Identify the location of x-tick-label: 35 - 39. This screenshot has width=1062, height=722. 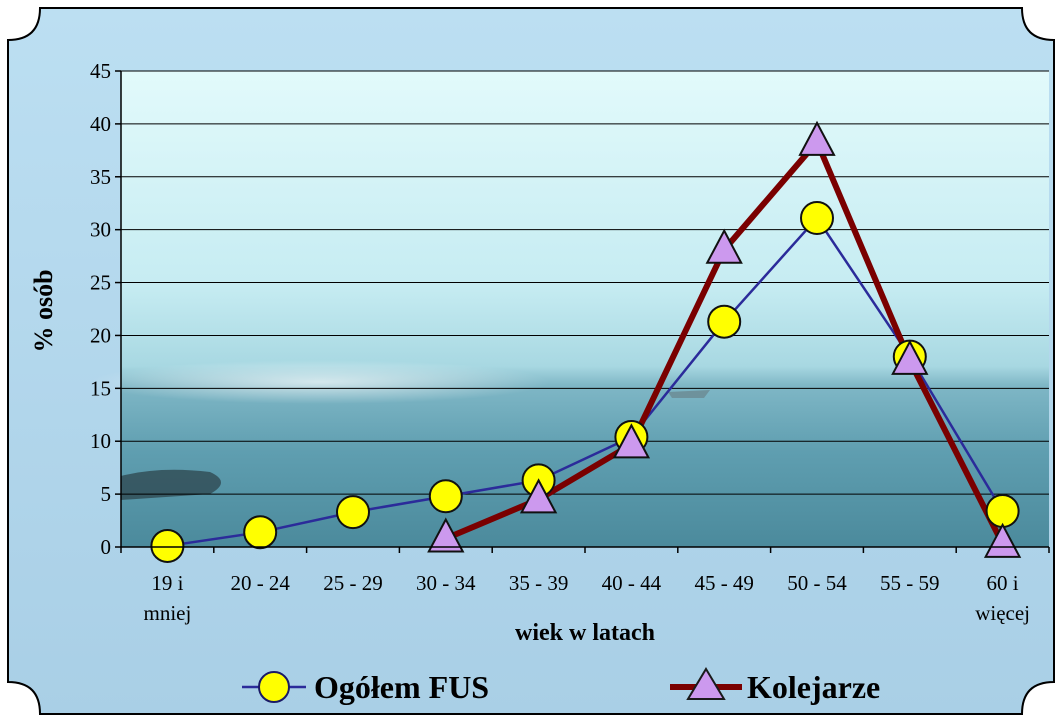
(539, 583).